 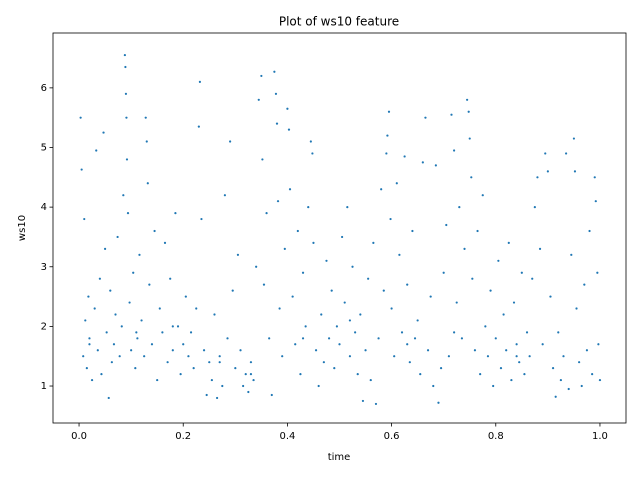 I want to click on y-tick-label: 5, so click(x=44, y=147).